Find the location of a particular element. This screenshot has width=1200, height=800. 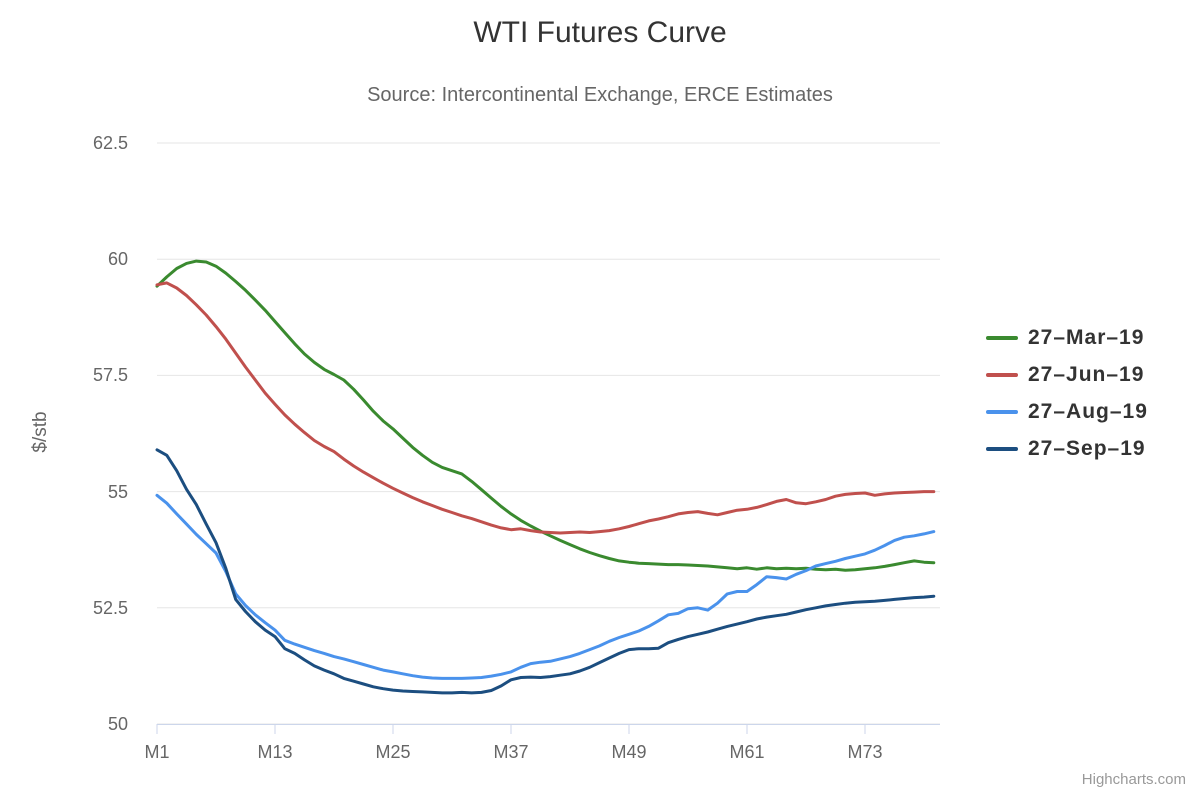

y-axis-label-62.5: 62.5 is located at coordinates (110, 143).